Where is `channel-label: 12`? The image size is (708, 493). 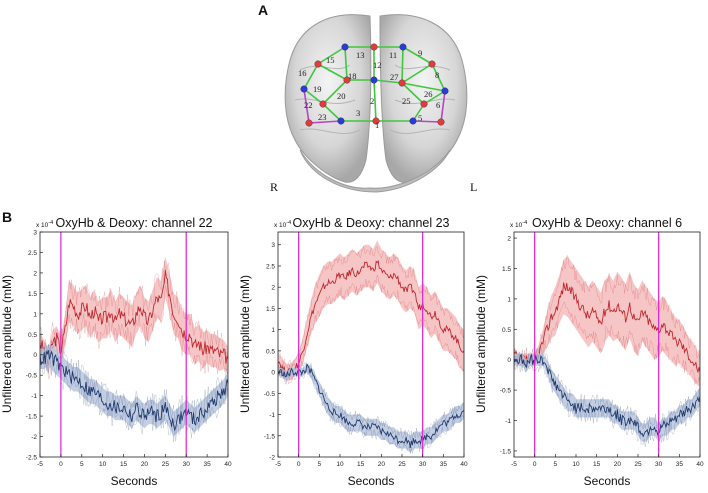 channel-label: 12 is located at coordinates (377, 65).